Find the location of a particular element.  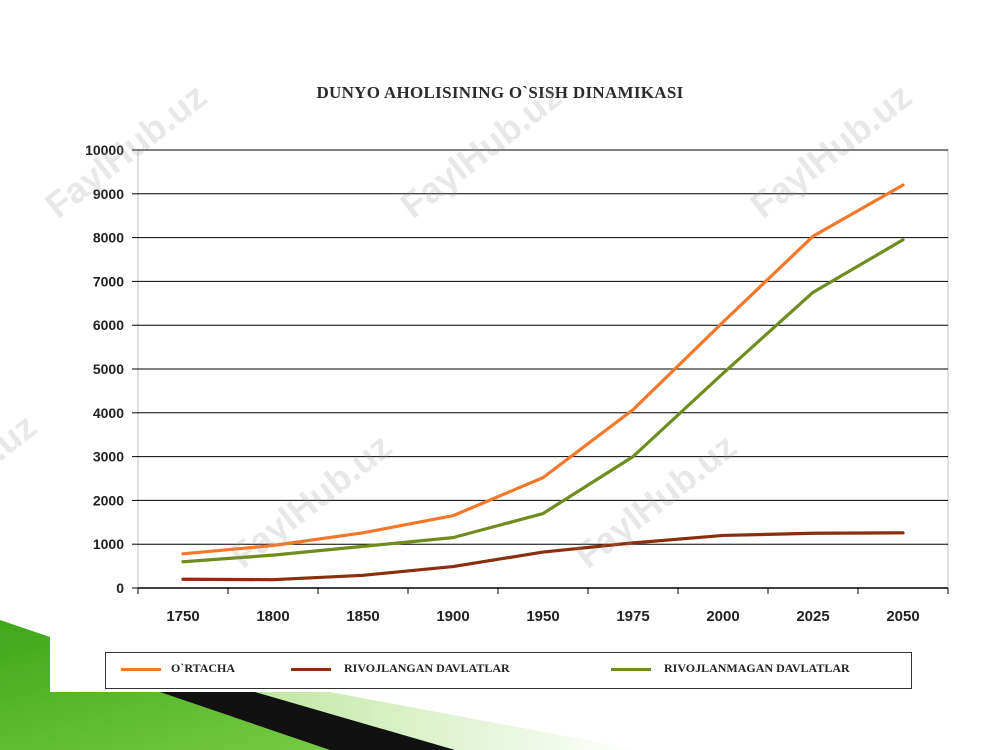

x-tick-label: 1900 is located at coordinates (452, 616).